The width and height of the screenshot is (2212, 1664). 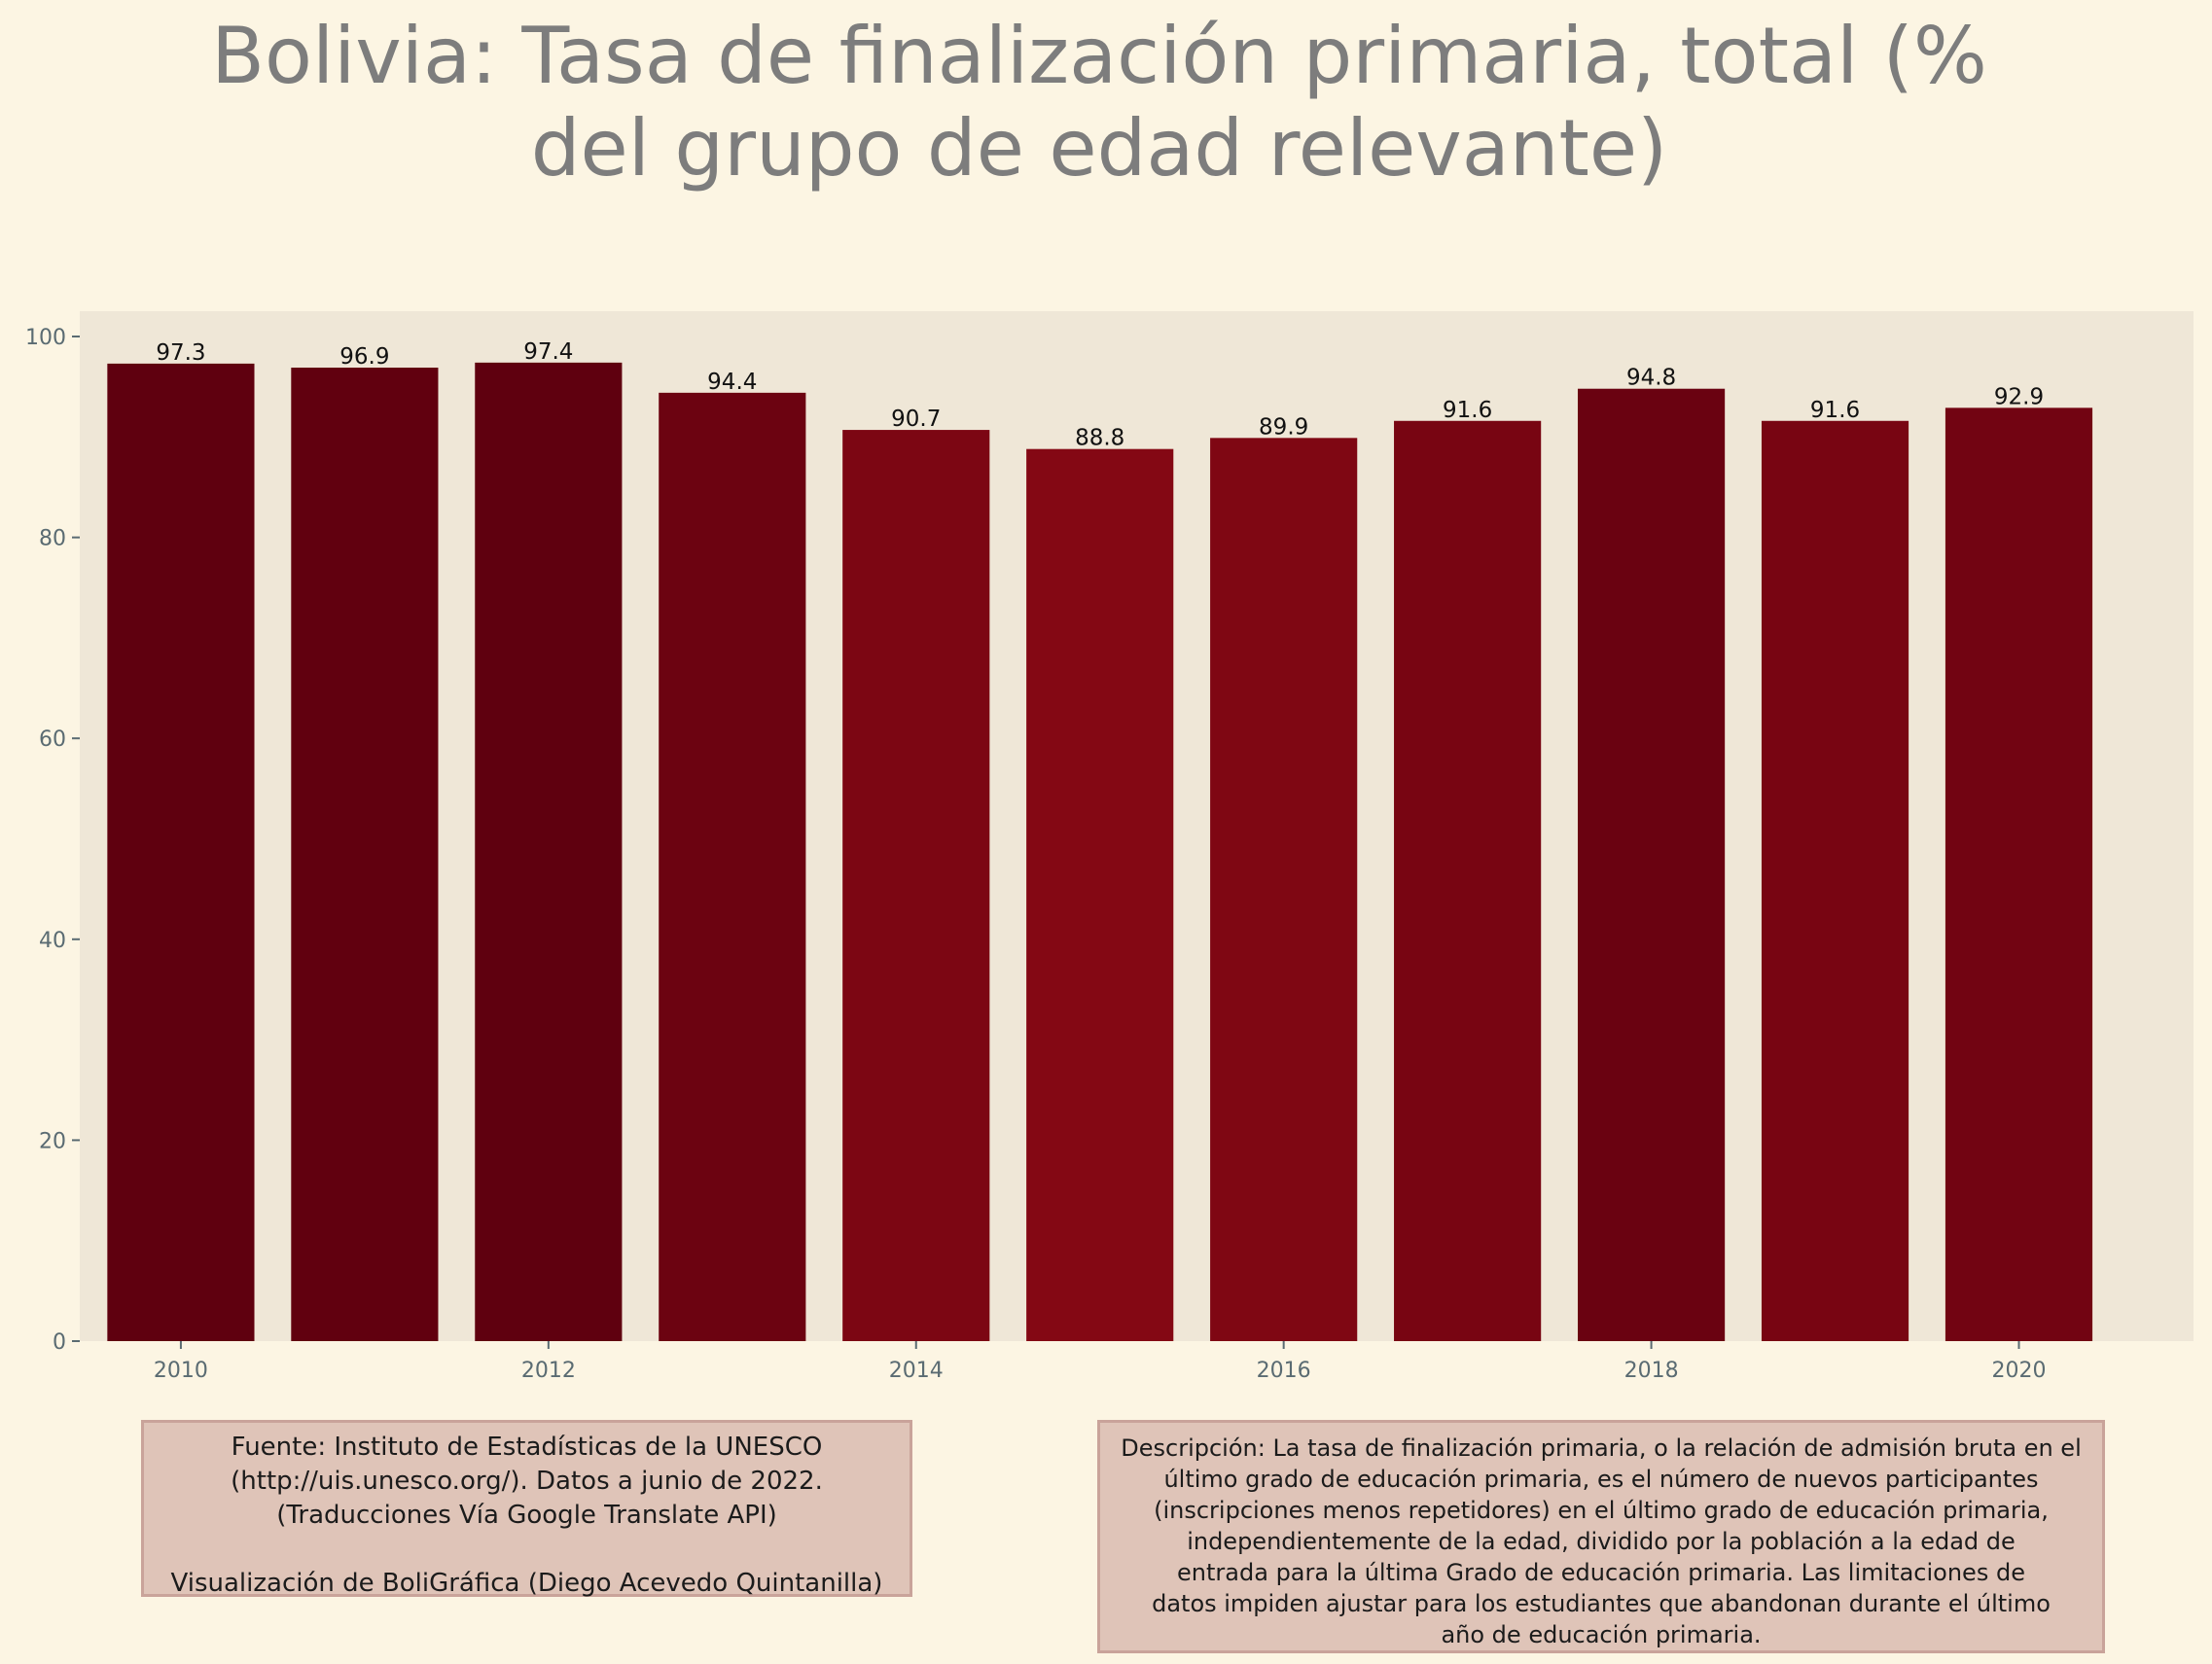 I want to click on bar-2013, so click(x=732, y=866).